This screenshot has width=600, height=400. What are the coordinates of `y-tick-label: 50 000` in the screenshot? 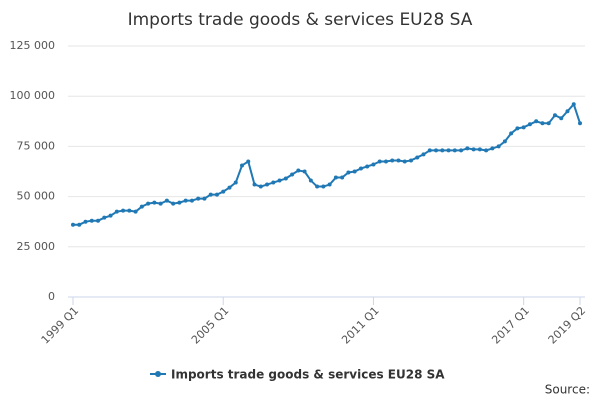 It's located at (36, 196).